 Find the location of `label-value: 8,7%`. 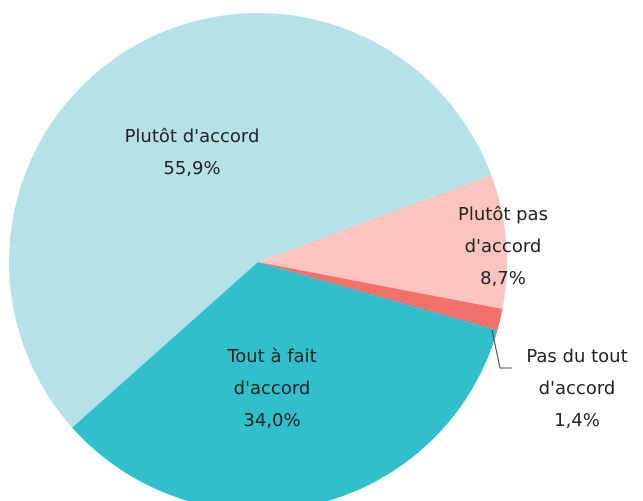

label-value: 8,7% is located at coordinates (503, 278).